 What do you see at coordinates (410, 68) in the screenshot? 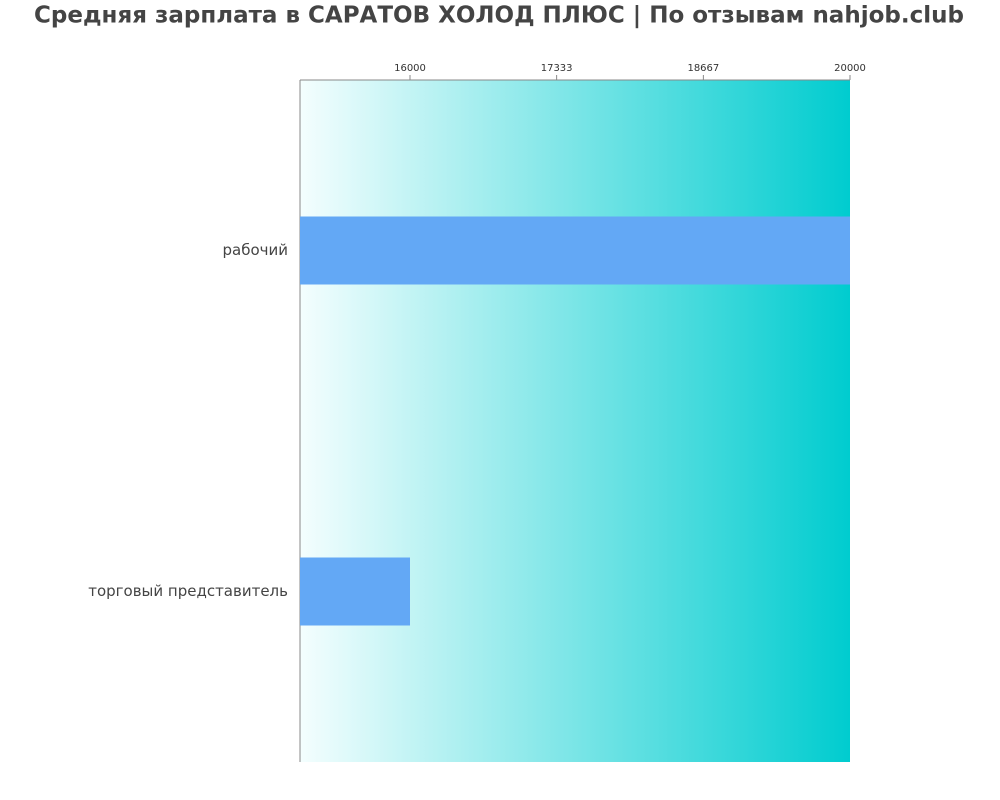
I see `x-tick-label: 16000` at bounding box center [410, 68].